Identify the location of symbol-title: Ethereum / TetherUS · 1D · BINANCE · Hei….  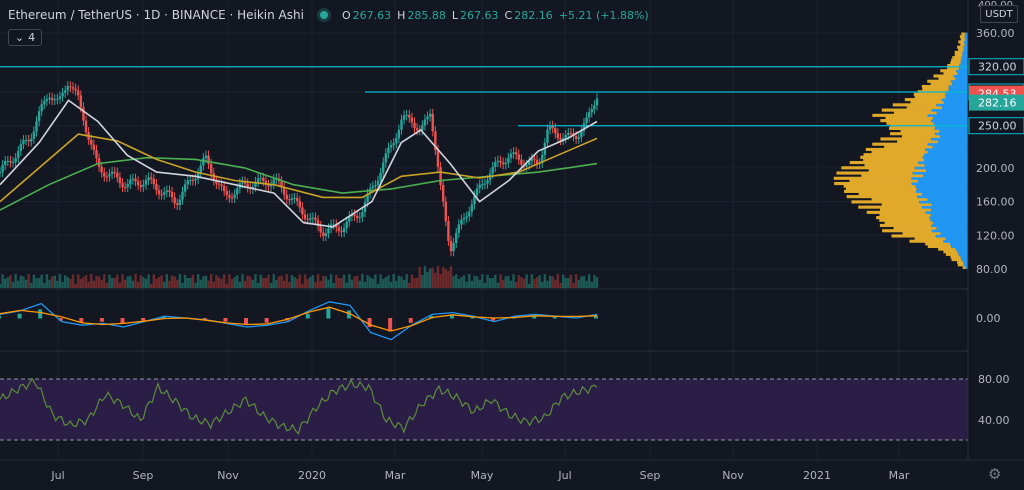
(156, 15).